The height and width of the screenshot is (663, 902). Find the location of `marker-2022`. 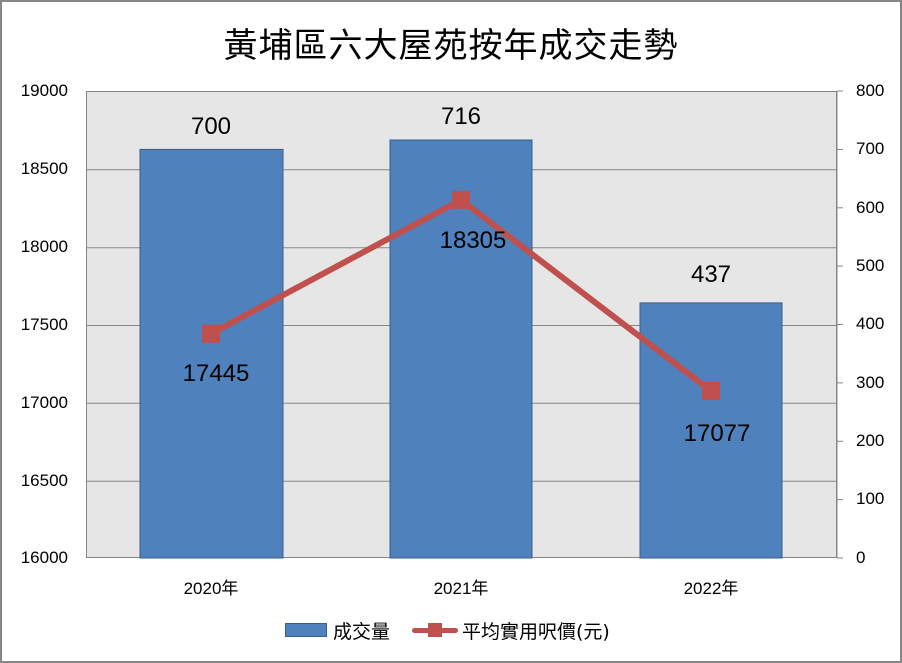

marker-2022 is located at coordinates (711, 391).